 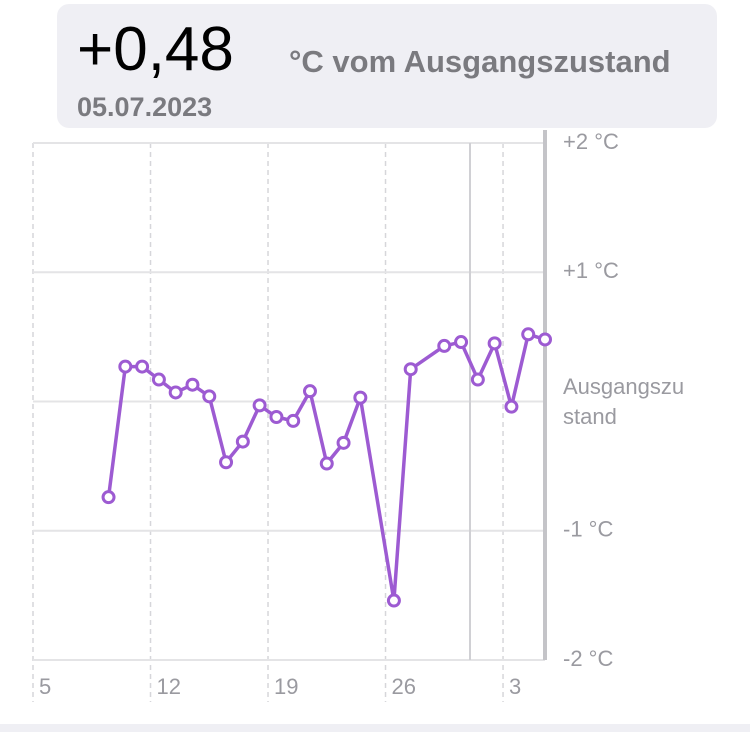 What do you see at coordinates (286, 686) in the screenshot?
I see `x-tick-label: 19` at bounding box center [286, 686].